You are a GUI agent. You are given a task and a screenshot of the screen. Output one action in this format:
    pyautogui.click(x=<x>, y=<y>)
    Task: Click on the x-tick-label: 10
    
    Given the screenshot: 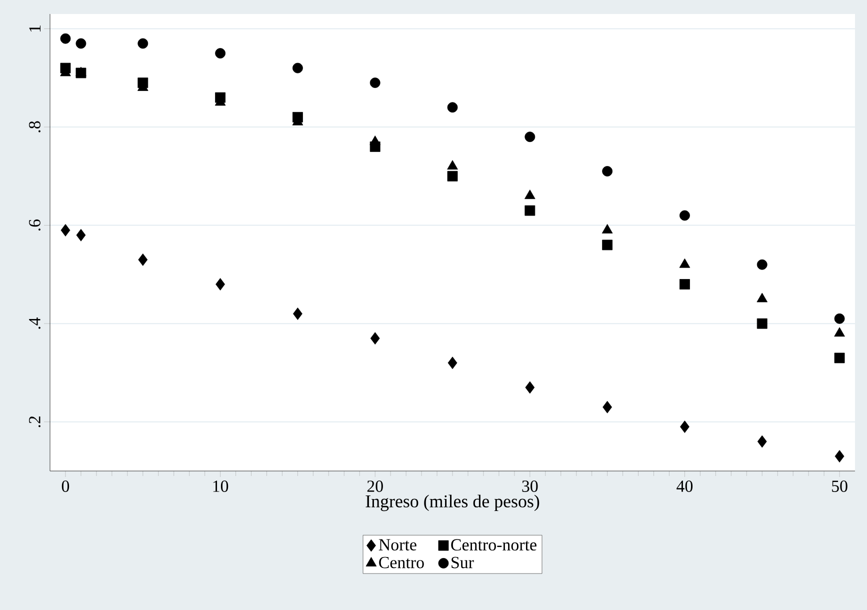 What is the action you would take?
    pyautogui.click(x=220, y=486)
    